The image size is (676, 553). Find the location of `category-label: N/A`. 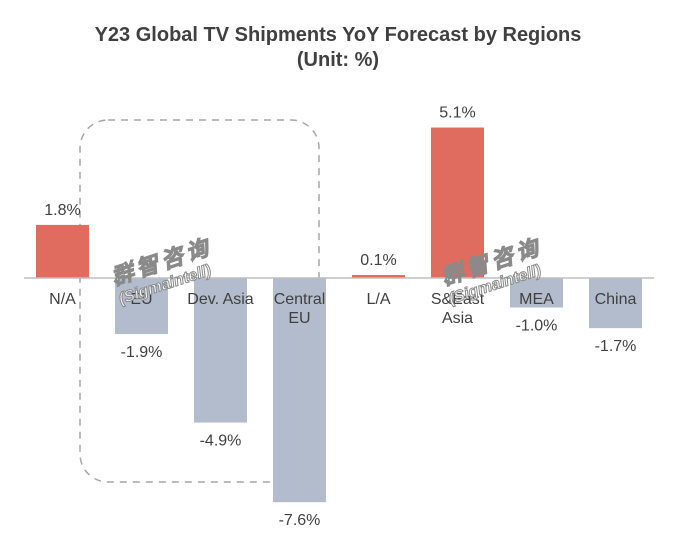

category-label: N/A is located at coordinates (62, 299).